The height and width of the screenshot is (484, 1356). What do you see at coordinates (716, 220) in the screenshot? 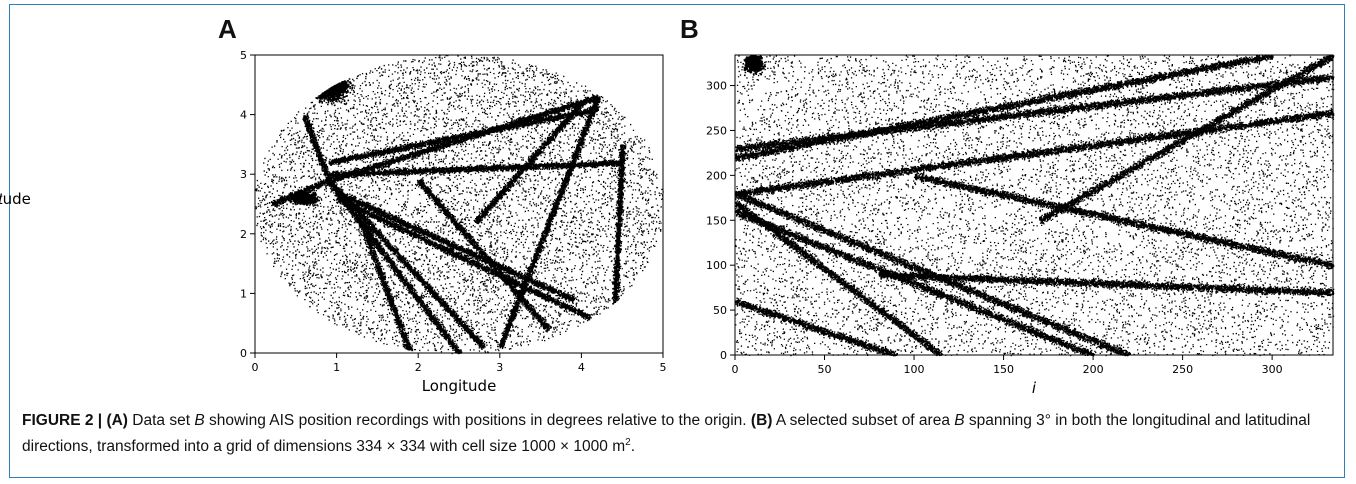
I see `b-y-tick-label: 150` at bounding box center [716, 220].